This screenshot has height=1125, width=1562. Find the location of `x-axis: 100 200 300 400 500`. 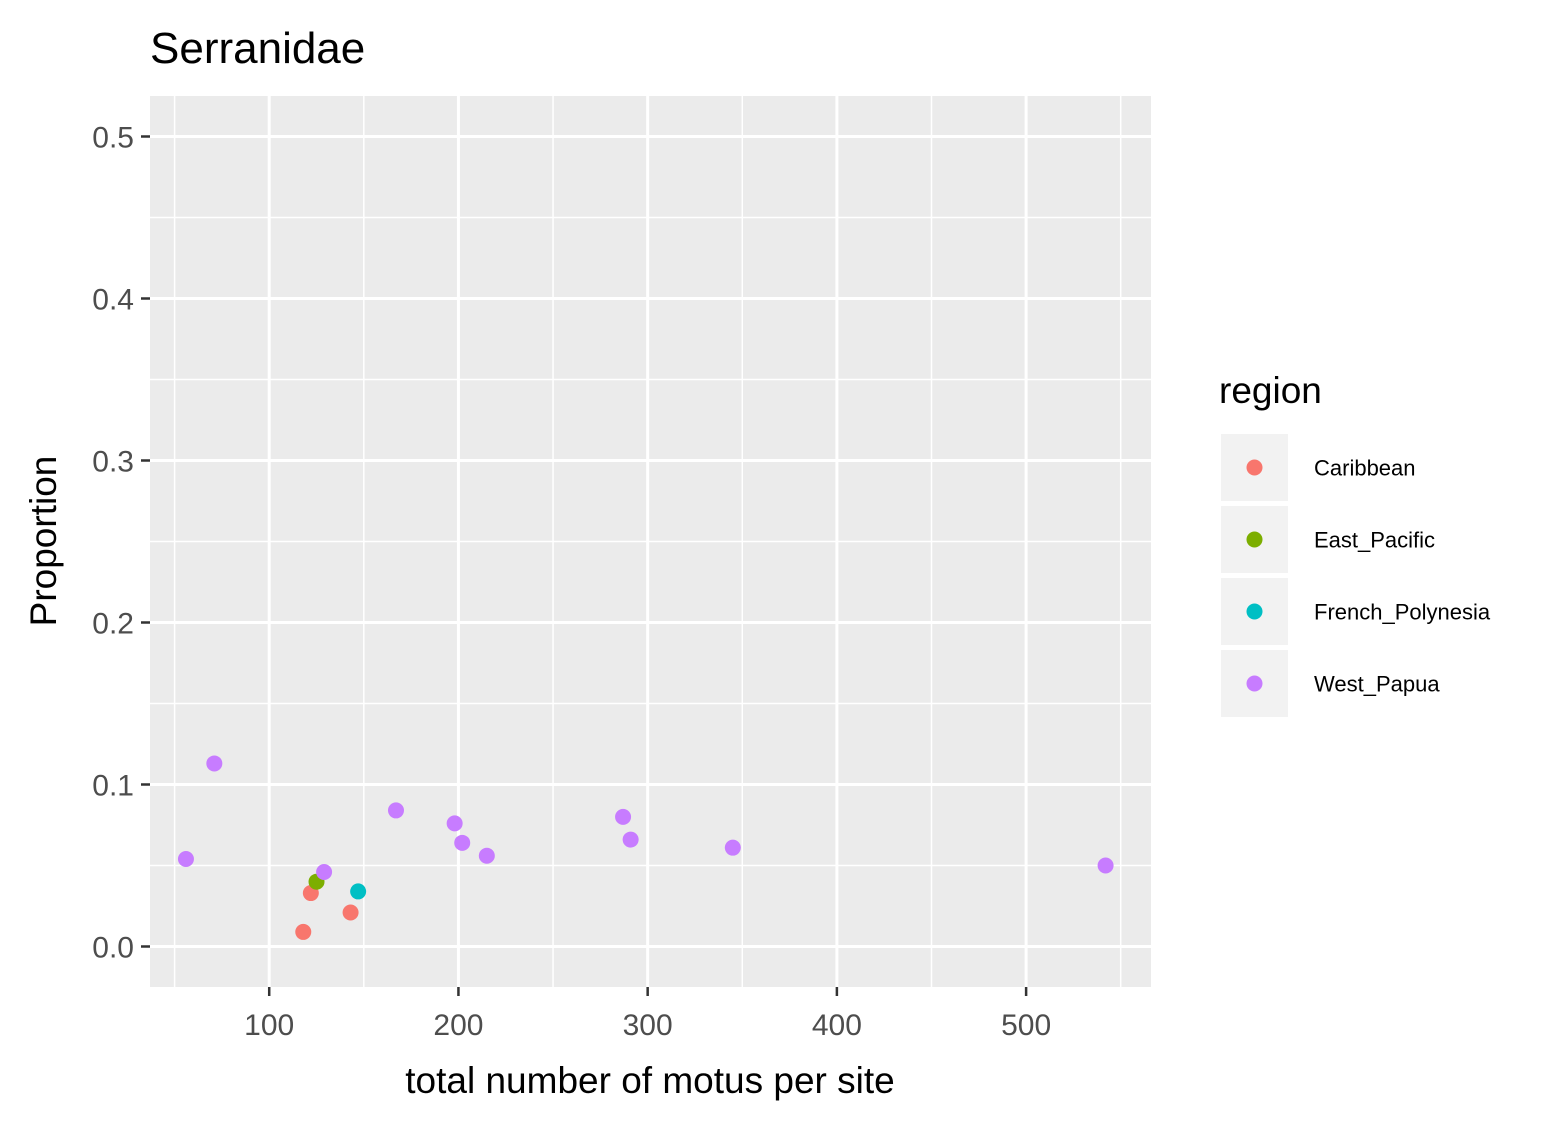

x-axis: 100 200 300 400 500 is located at coordinates (647, 1014).